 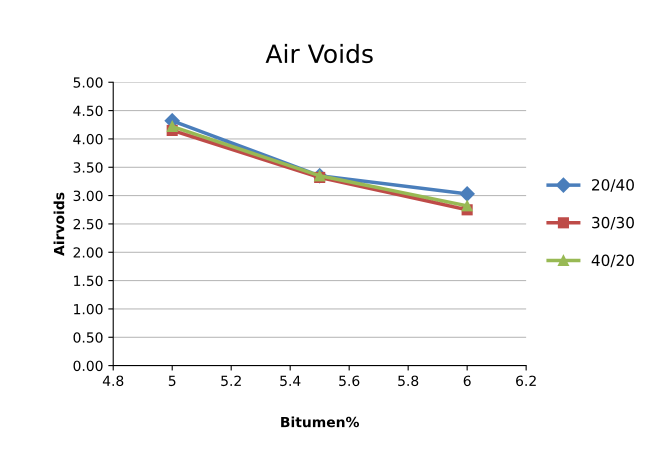 I want to click on x-tick-label: 5.2, so click(x=231, y=381).